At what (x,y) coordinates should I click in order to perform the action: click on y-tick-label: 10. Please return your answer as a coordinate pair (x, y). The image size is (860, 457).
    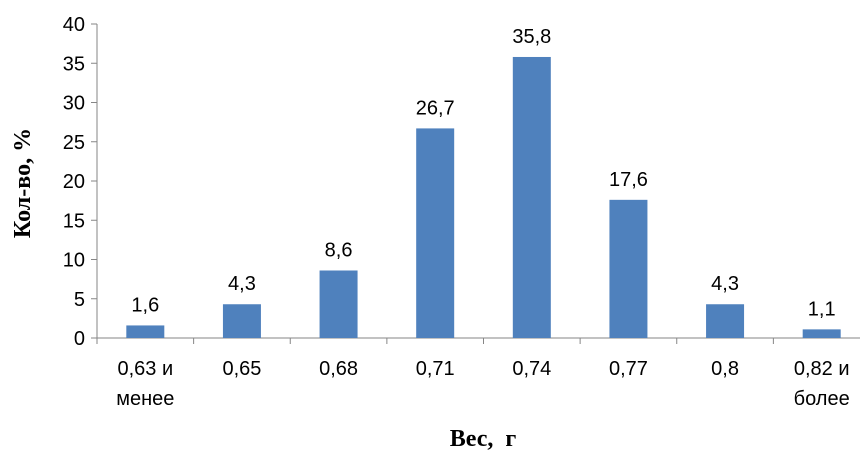
    Looking at the image, I should click on (74, 261).